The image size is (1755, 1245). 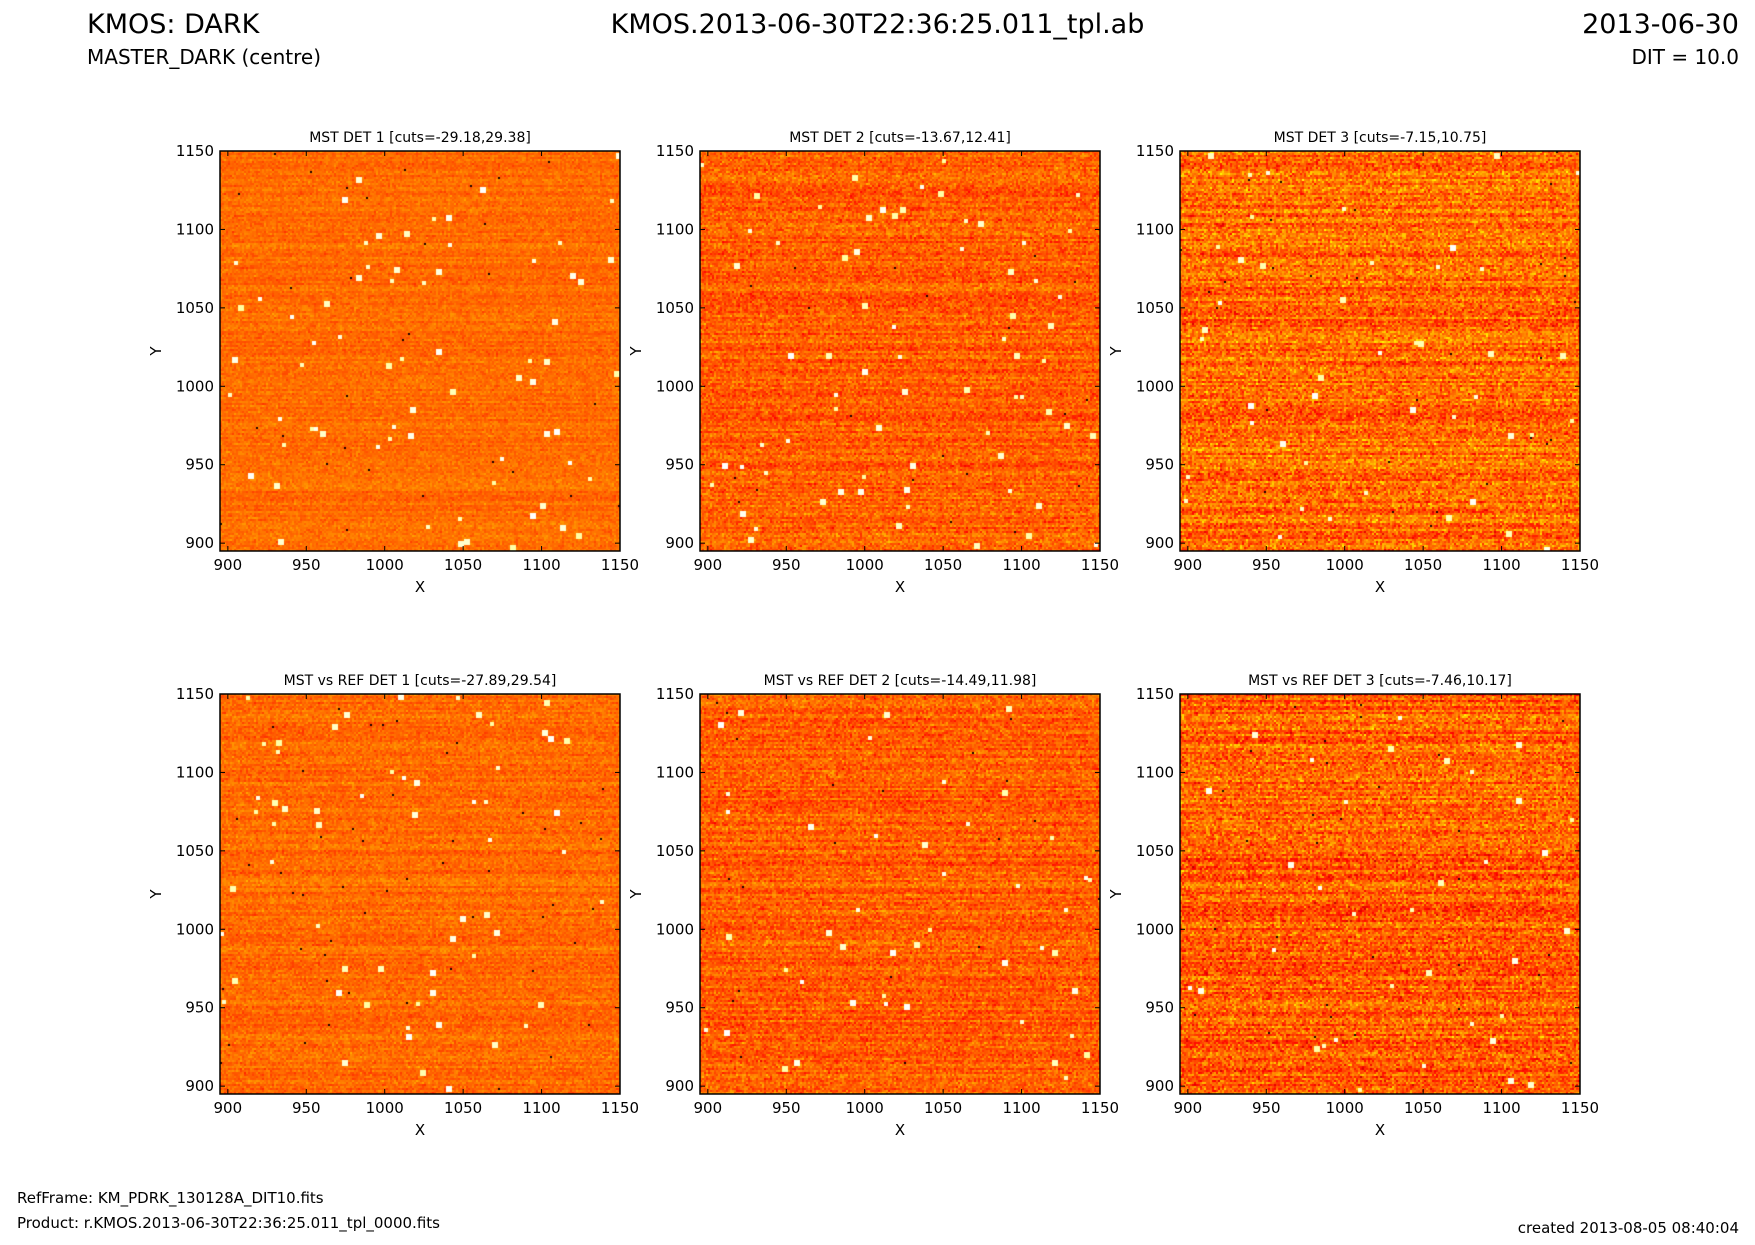 What do you see at coordinates (900, 138) in the screenshot?
I see `plot-title: MST DET 2 [cuts=-13.67,12.41]` at bounding box center [900, 138].